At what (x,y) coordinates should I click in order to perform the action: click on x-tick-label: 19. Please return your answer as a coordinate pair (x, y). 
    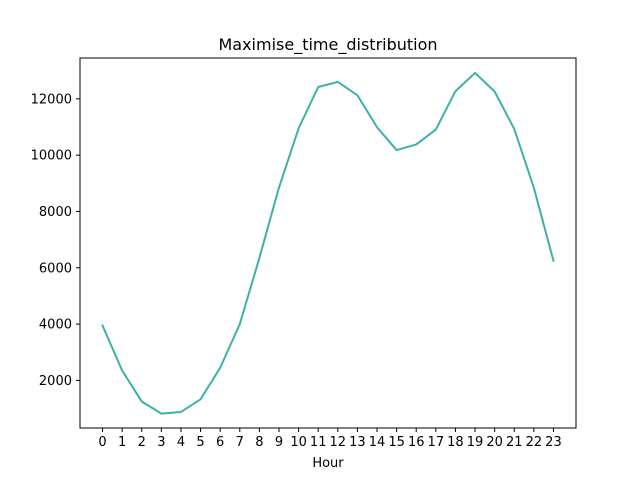
    Looking at the image, I should click on (475, 442).